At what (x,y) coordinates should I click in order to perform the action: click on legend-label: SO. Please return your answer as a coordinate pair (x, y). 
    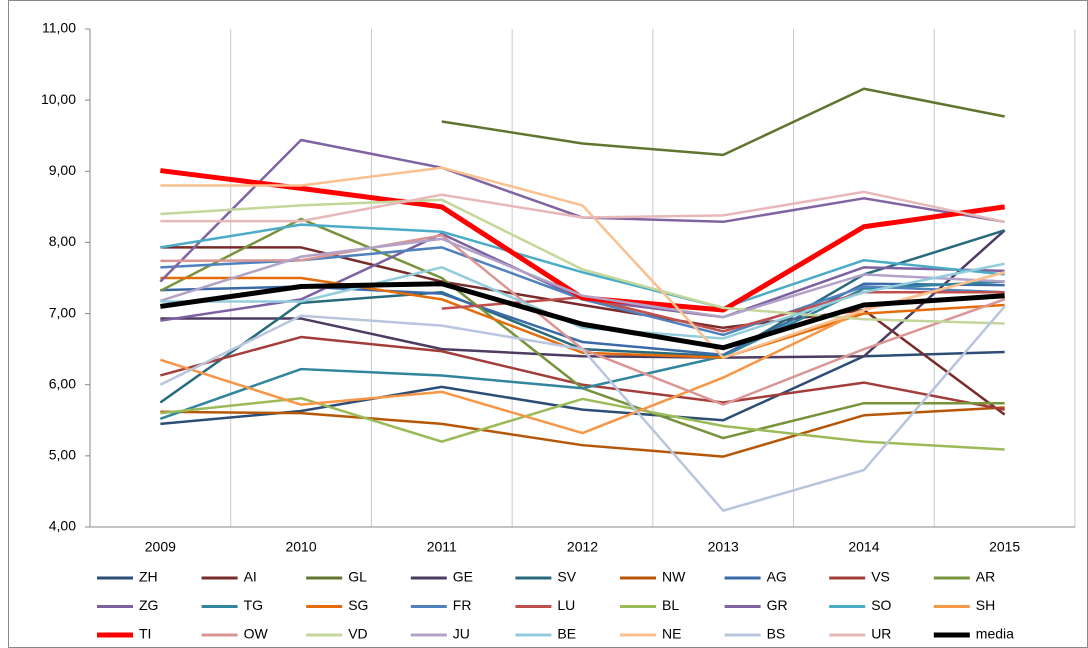
    Looking at the image, I should click on (881, 605).